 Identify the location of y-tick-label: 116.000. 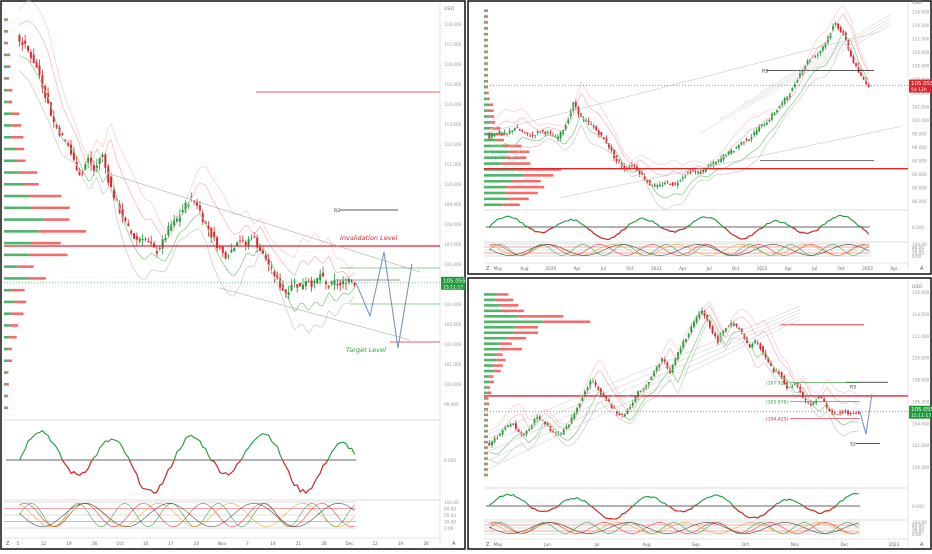
(921, 292).